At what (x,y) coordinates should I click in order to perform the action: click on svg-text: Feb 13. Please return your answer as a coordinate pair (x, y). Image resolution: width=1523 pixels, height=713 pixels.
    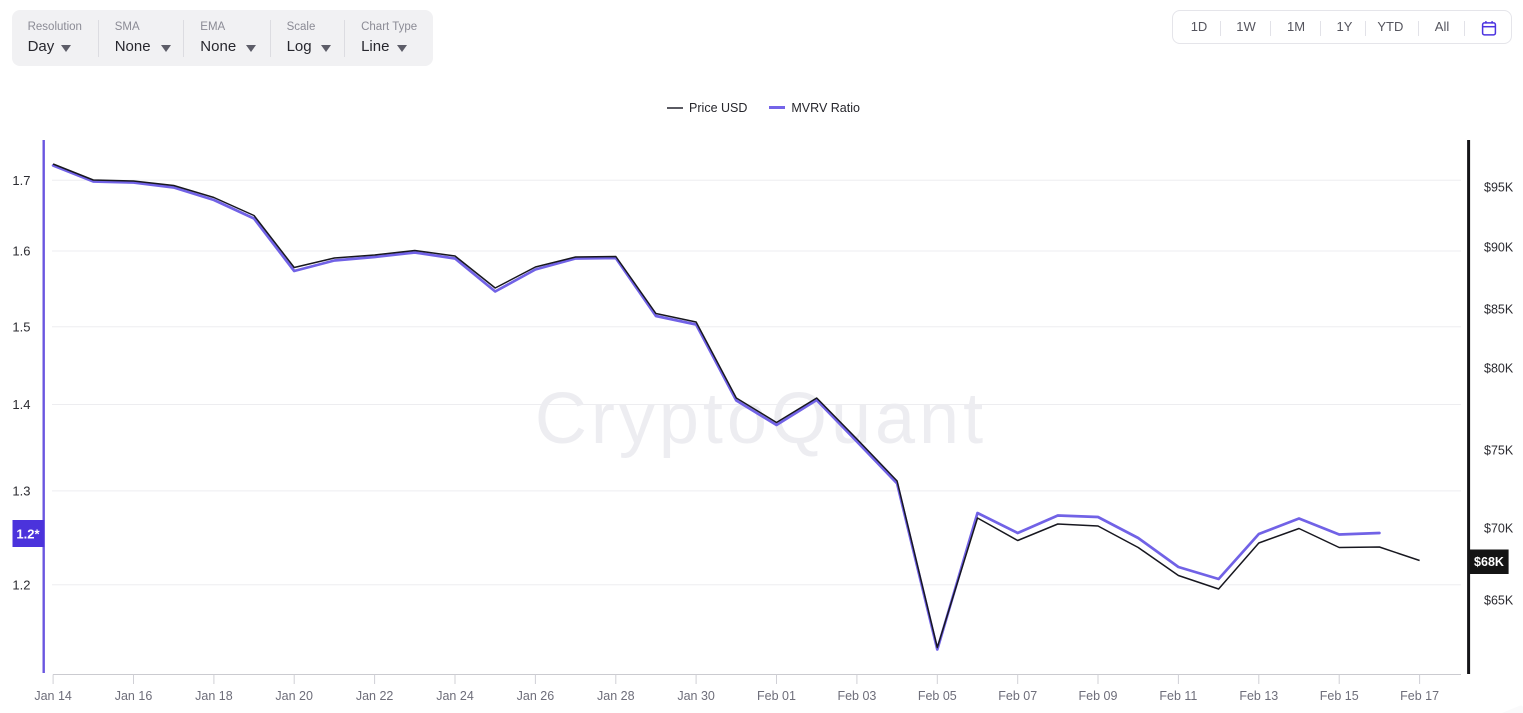
    Looking at the image, I should click on (1258, 696).